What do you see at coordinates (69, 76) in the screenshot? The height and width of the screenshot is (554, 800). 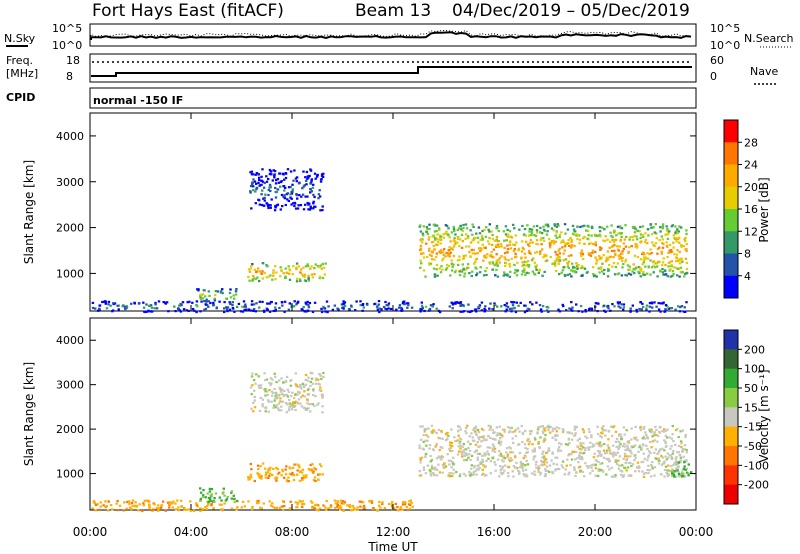 I see `freq-tick-bottom: 8` at bounding box center [69, 76].